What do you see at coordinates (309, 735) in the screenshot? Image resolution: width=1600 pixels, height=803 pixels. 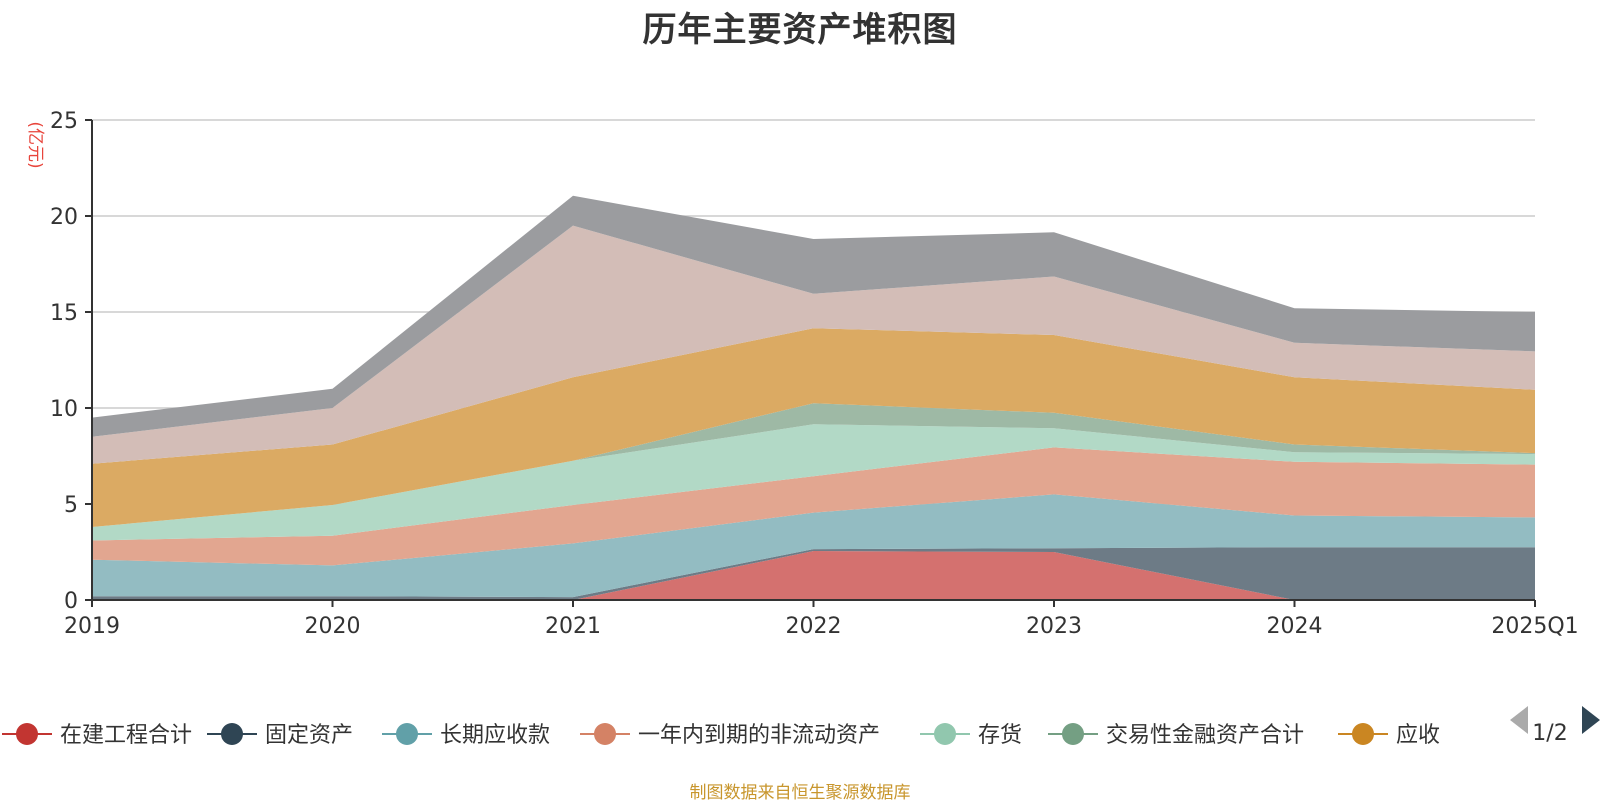 I see `legend-label: 固定资产` at bounding box center [309, 735].